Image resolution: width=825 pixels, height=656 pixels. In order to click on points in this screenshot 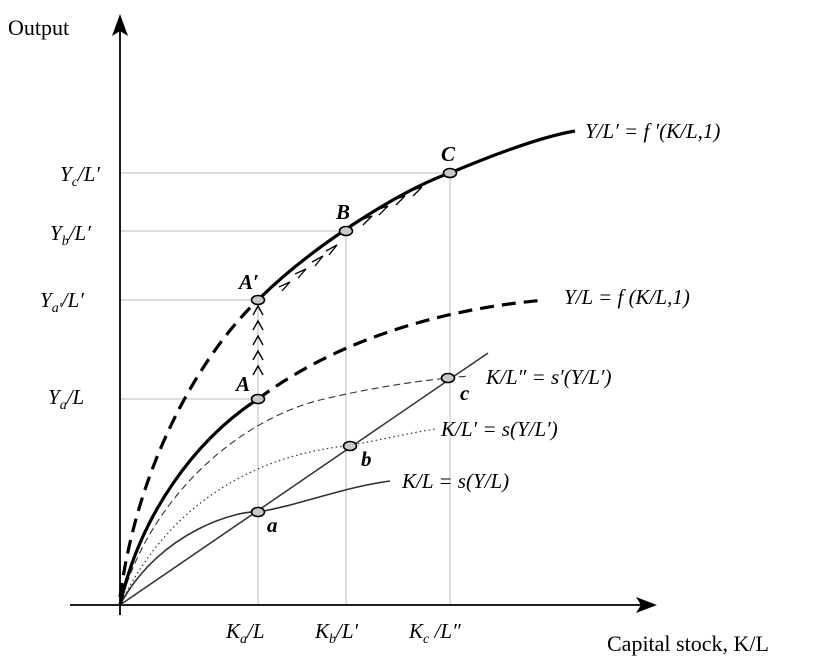, I will do `click(354, 342)`.